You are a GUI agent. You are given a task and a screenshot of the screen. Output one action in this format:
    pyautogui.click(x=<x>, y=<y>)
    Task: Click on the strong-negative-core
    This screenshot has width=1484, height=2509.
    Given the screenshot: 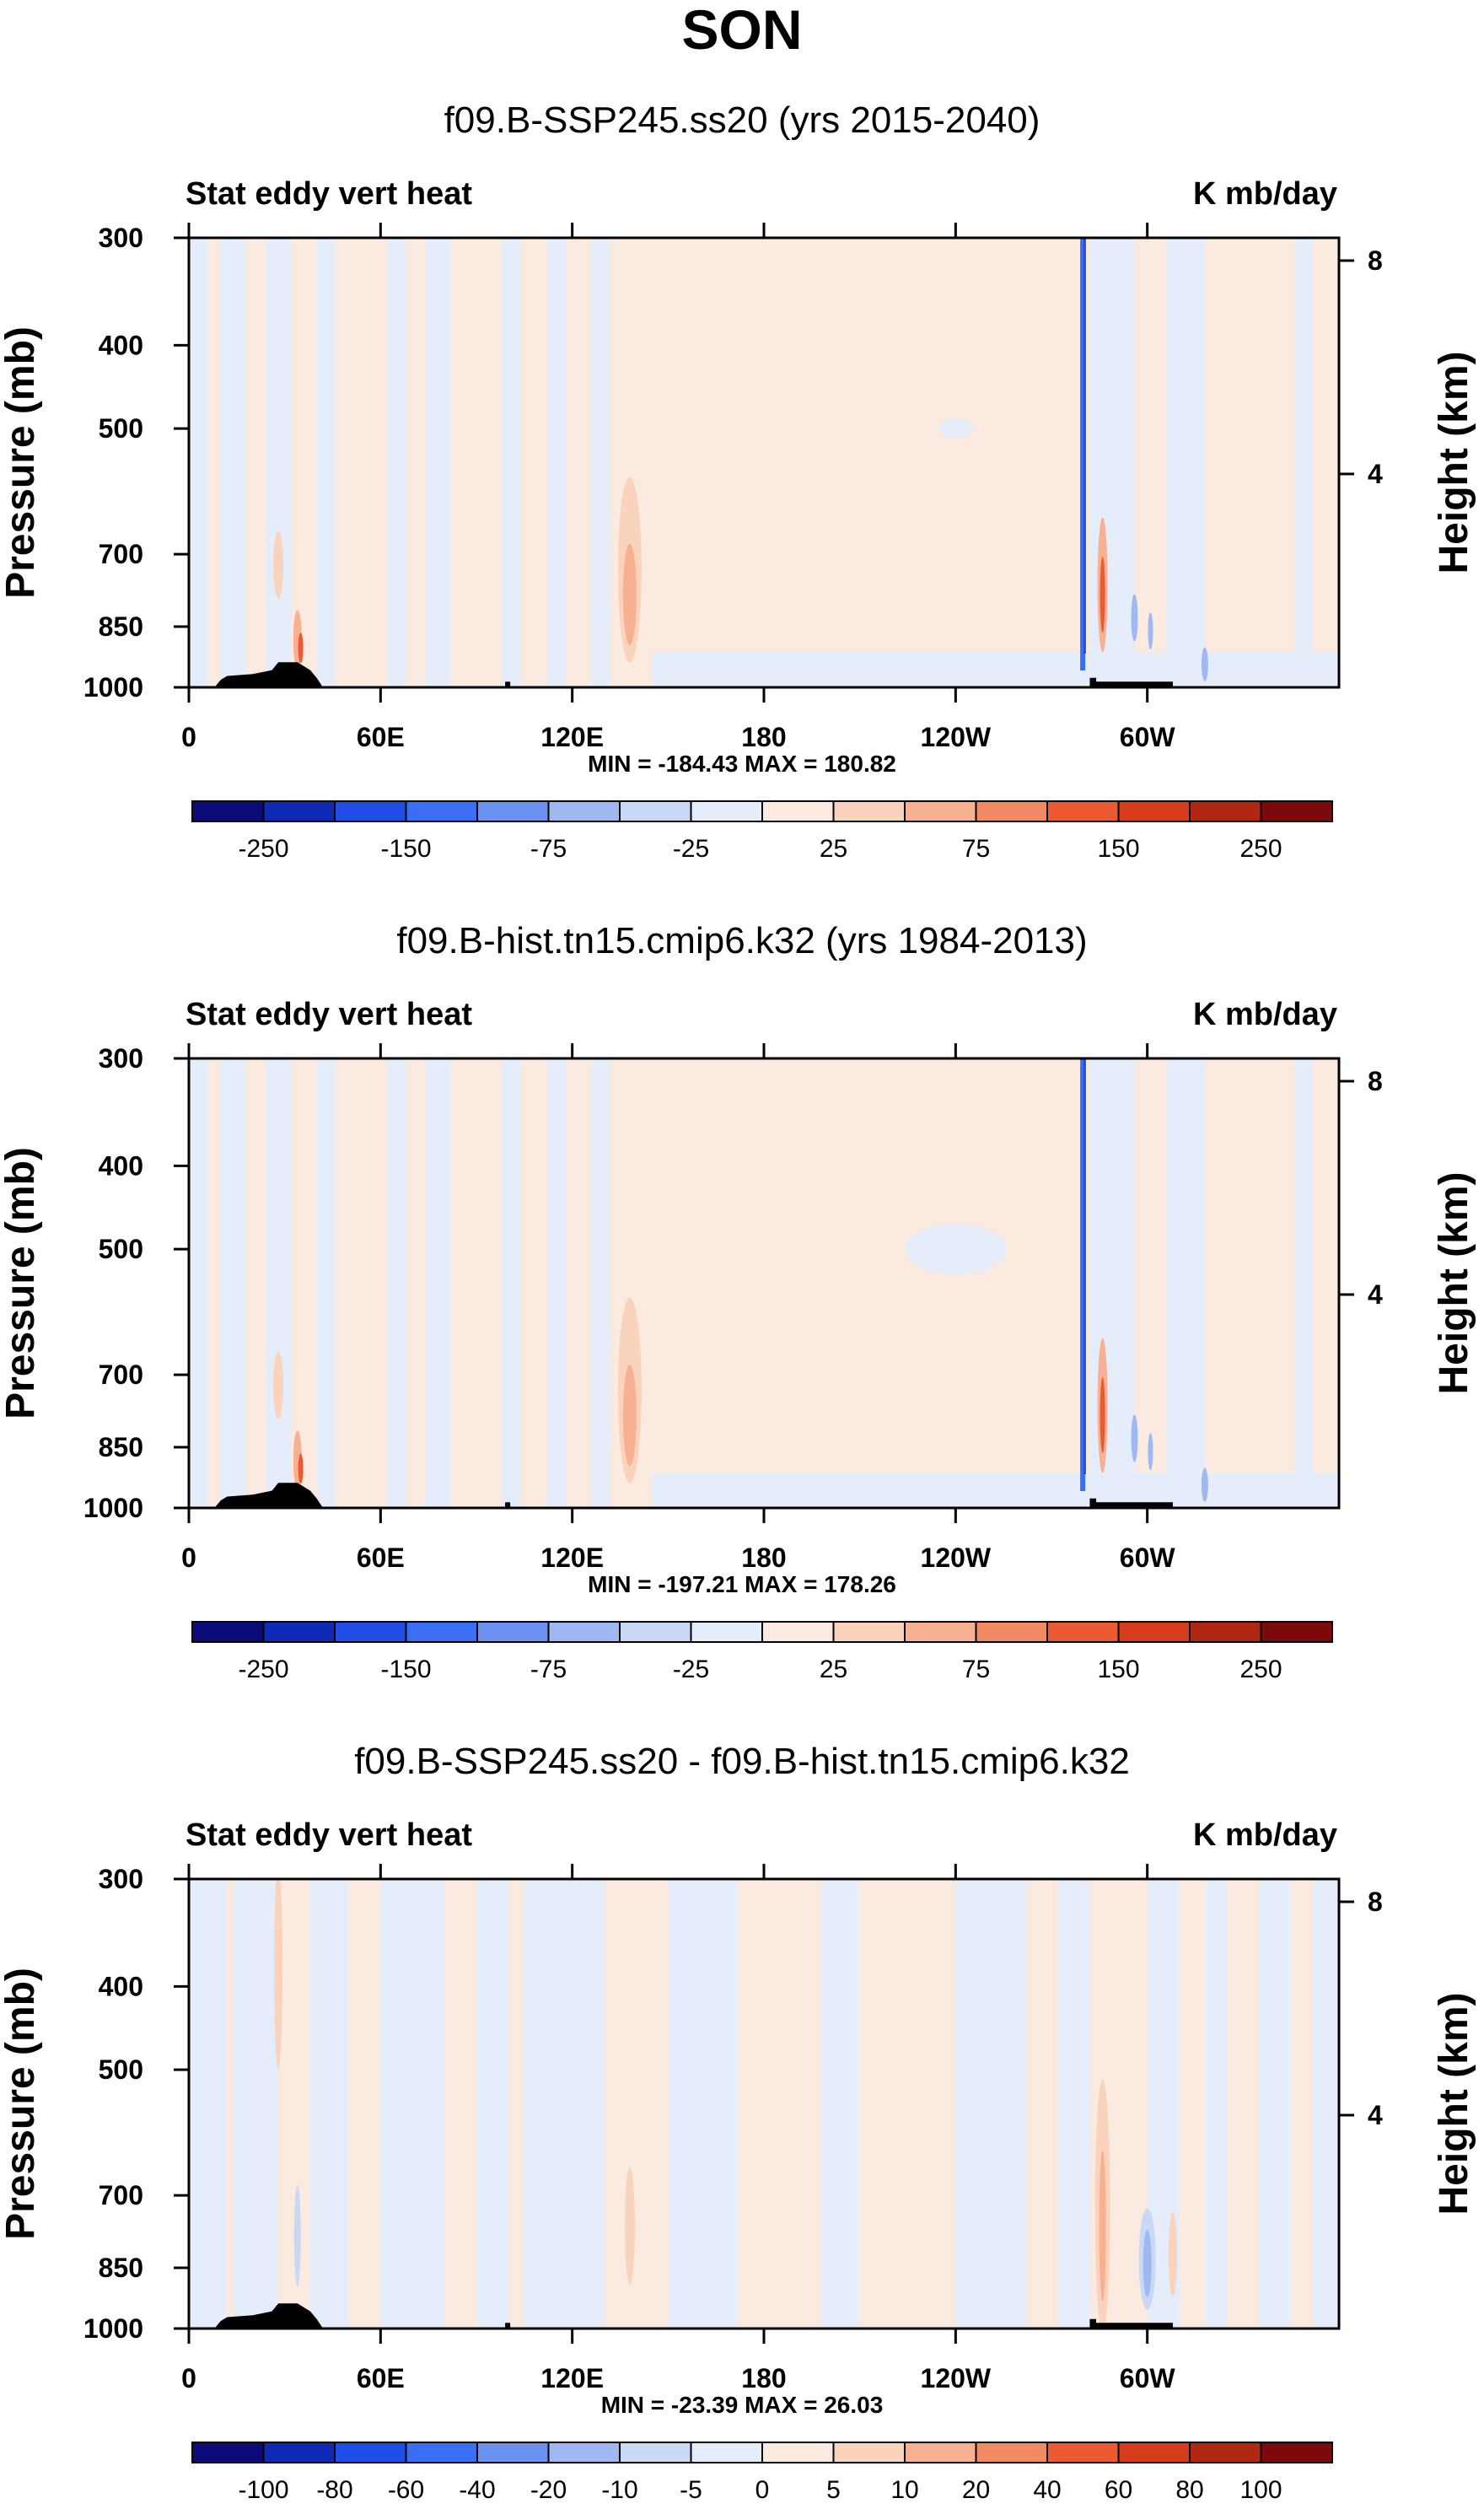 What is the action you would take?
    pyautogui.click(x=1084, y=446)
    